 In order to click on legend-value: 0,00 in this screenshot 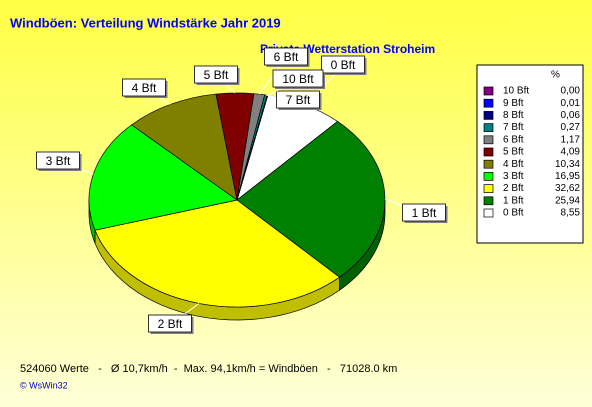, I will do `click(571, 91)`.